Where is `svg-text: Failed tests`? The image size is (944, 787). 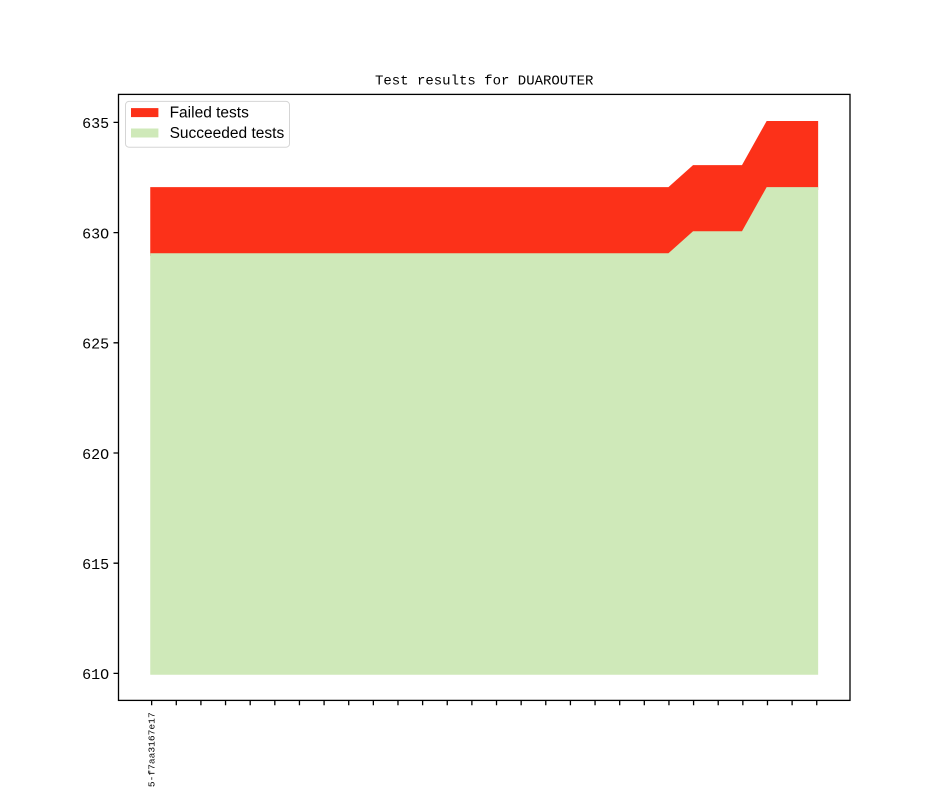
svg-text: Failed tests is located at coordinates (210, 113).